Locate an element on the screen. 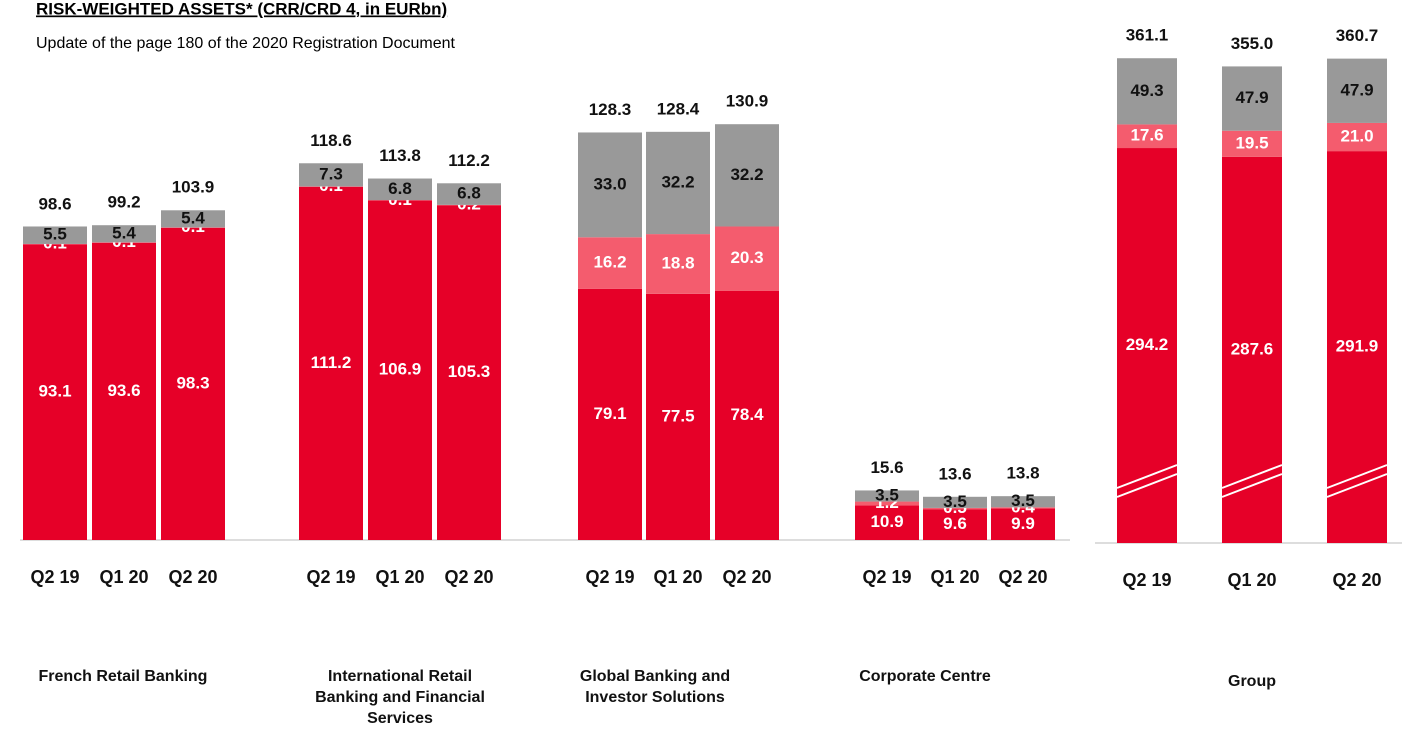  total-label: 103.9 is located at coordinates (193, 186).